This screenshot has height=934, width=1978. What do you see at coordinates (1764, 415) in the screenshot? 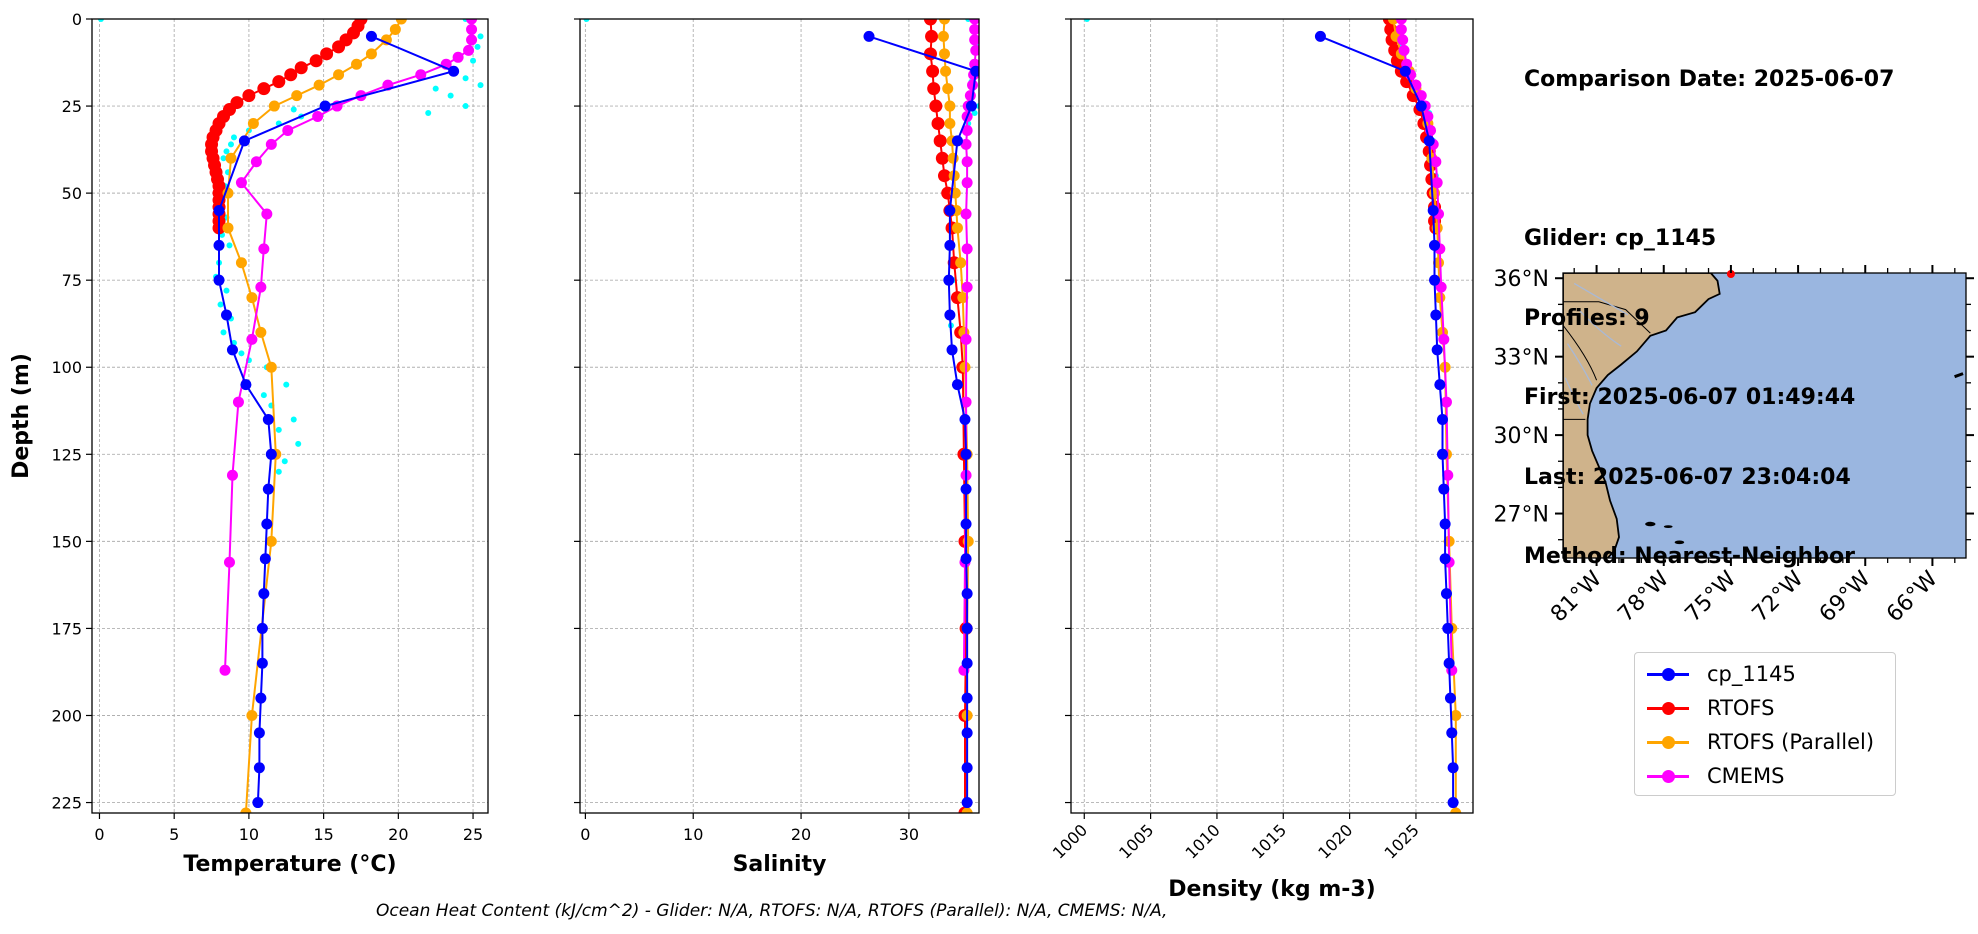
I see `map-frame` at bounding box center [1764, 415].